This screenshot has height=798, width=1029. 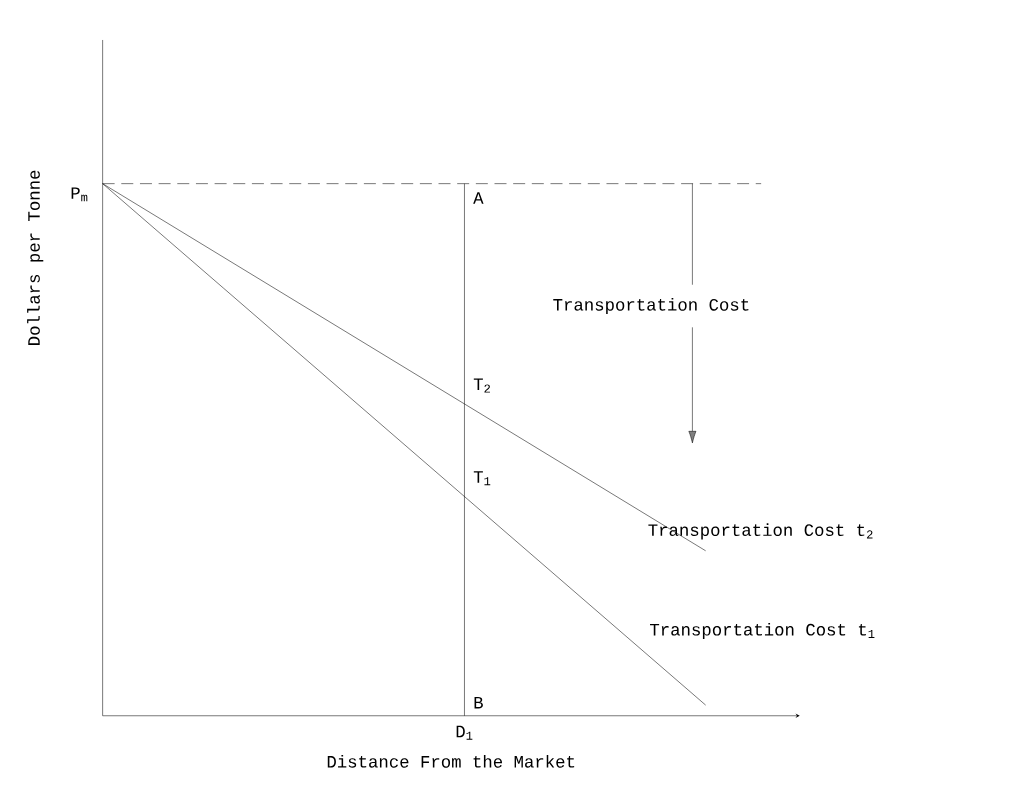 I want to click on ref-line-label: P$_{m}$, so click(x=79, y=194).